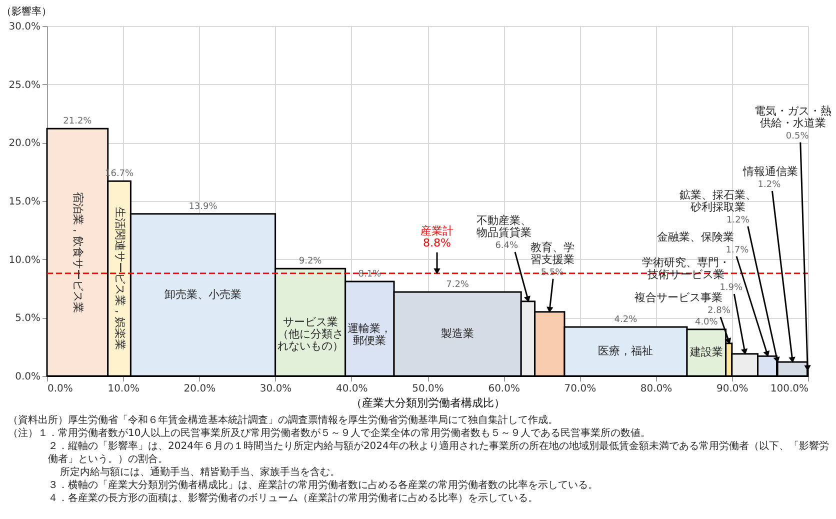 This screenshot has height=519, width=836. I want to click on annotation: 教育、学習支援業, so click(552, 253).